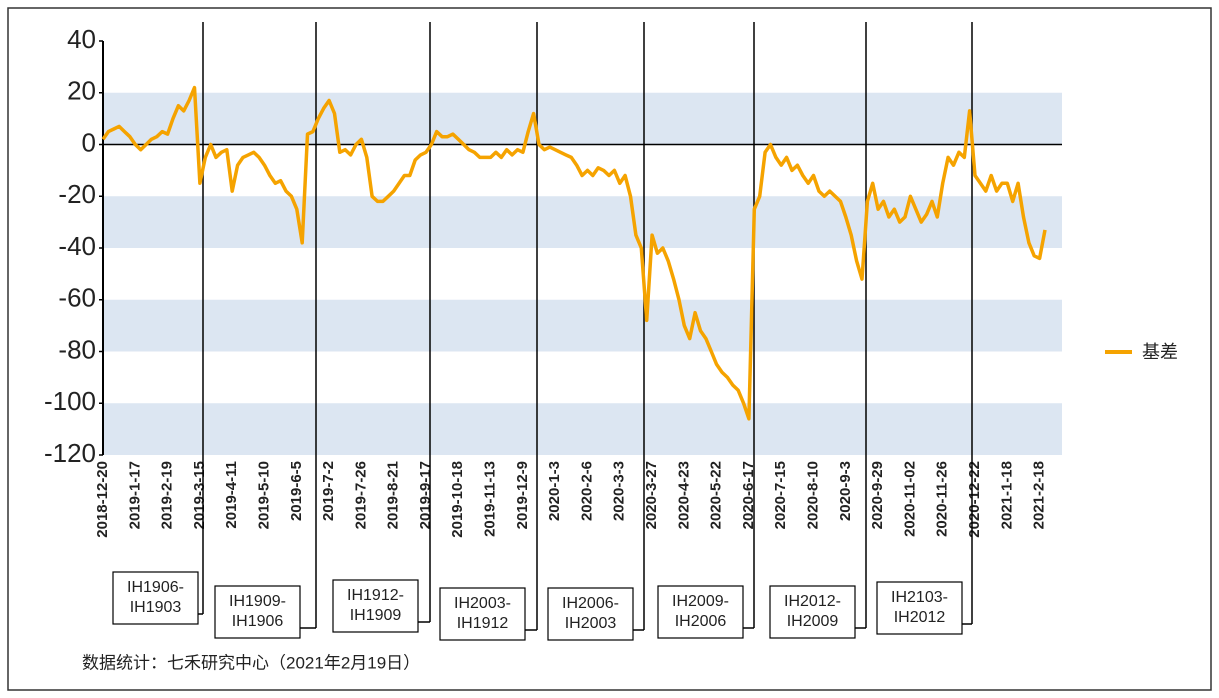  I want to click on x-tick-label: 2020-6-17, so click(748, 495).